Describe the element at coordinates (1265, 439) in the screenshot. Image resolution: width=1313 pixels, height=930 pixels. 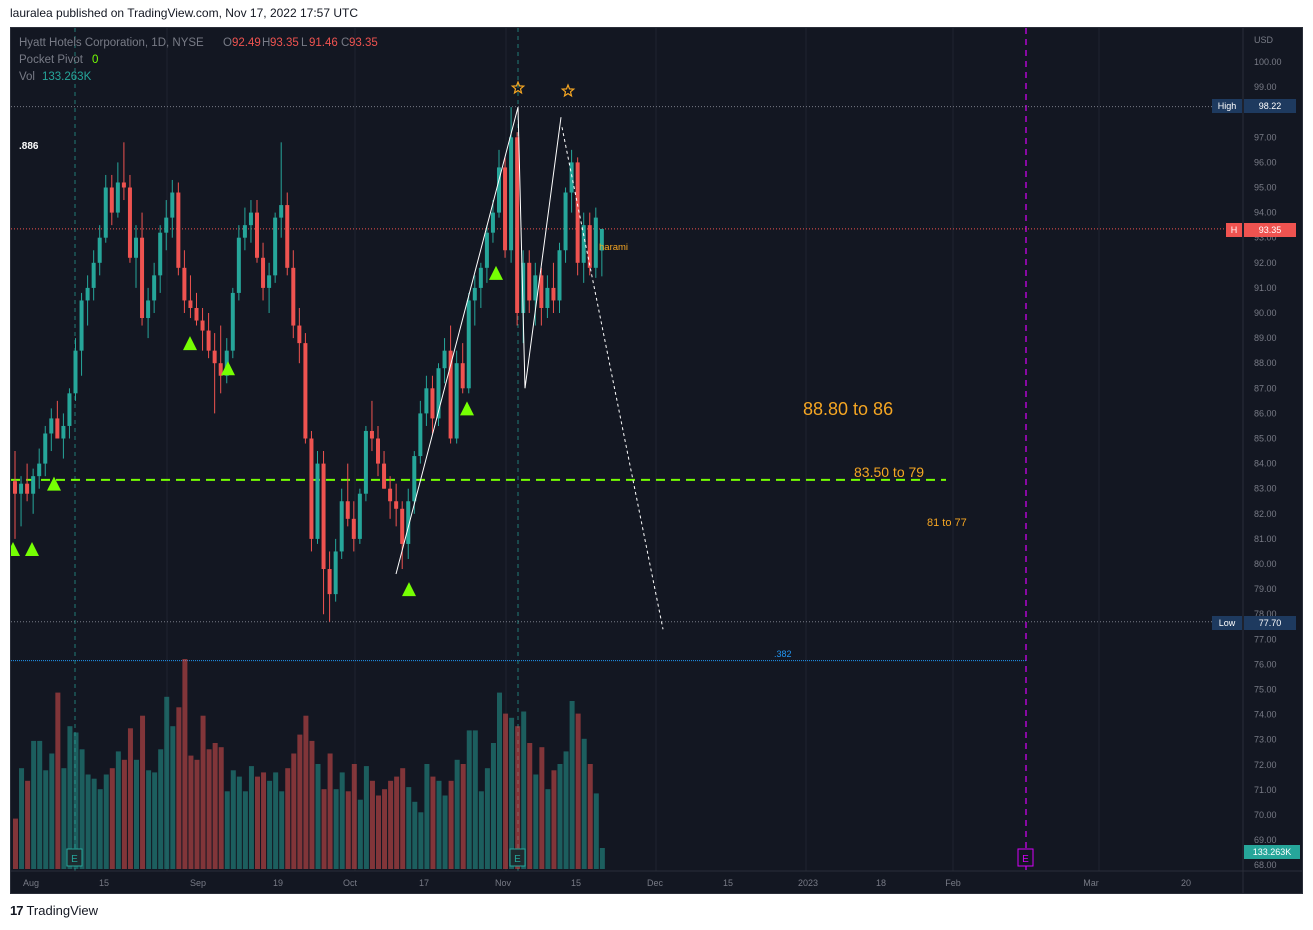
I see `price-tick-label: 85.00` at that location.